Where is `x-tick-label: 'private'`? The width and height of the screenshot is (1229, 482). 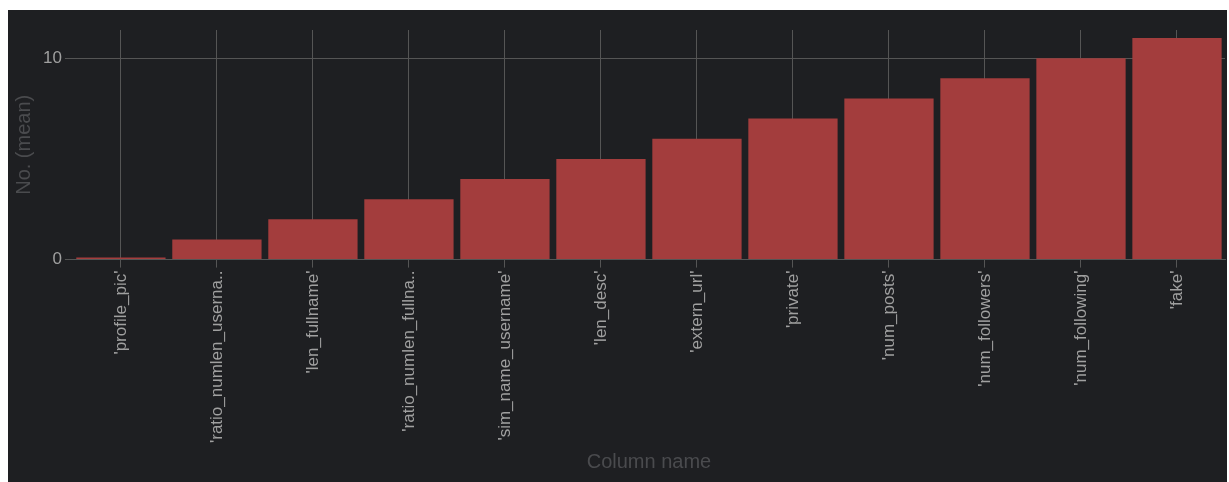
x-tick-label: 'private' is located at coordinates (792, 299).